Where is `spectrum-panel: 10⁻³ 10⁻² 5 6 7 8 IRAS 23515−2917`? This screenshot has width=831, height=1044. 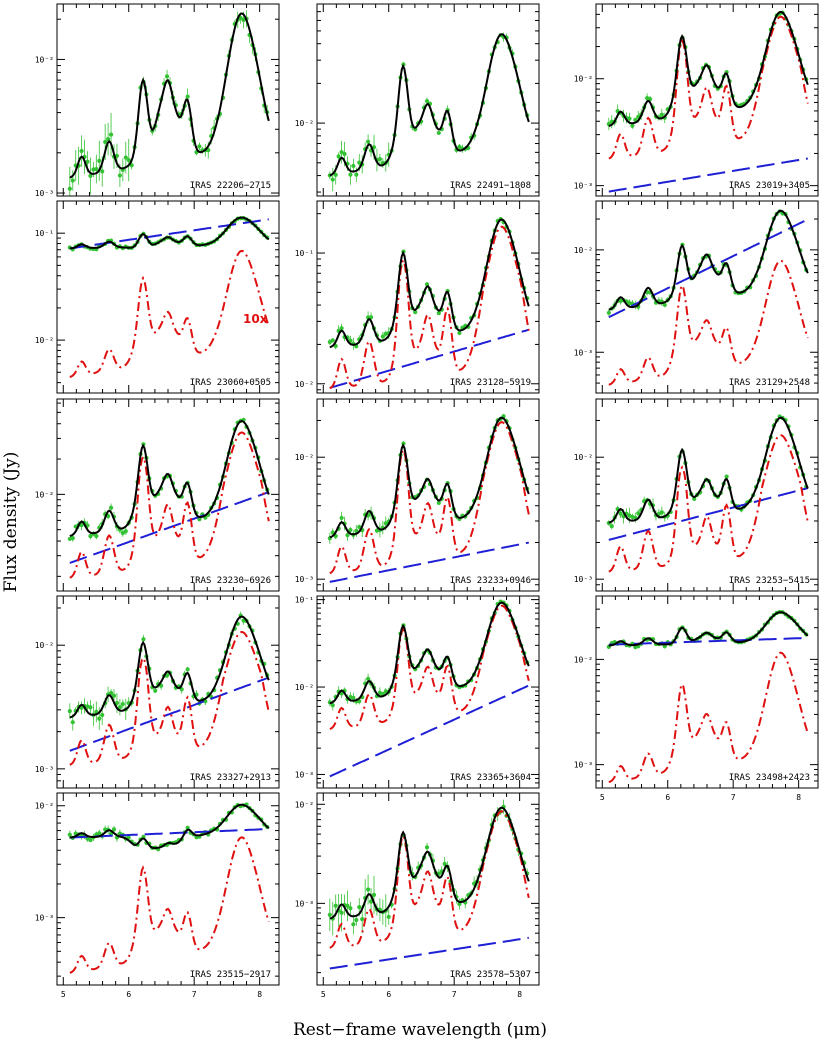
spectrum-panel: 10⁻³ 10⁻² 5 6 7 8 IRAS 23515−2917 is located at coordinates (157, 895).